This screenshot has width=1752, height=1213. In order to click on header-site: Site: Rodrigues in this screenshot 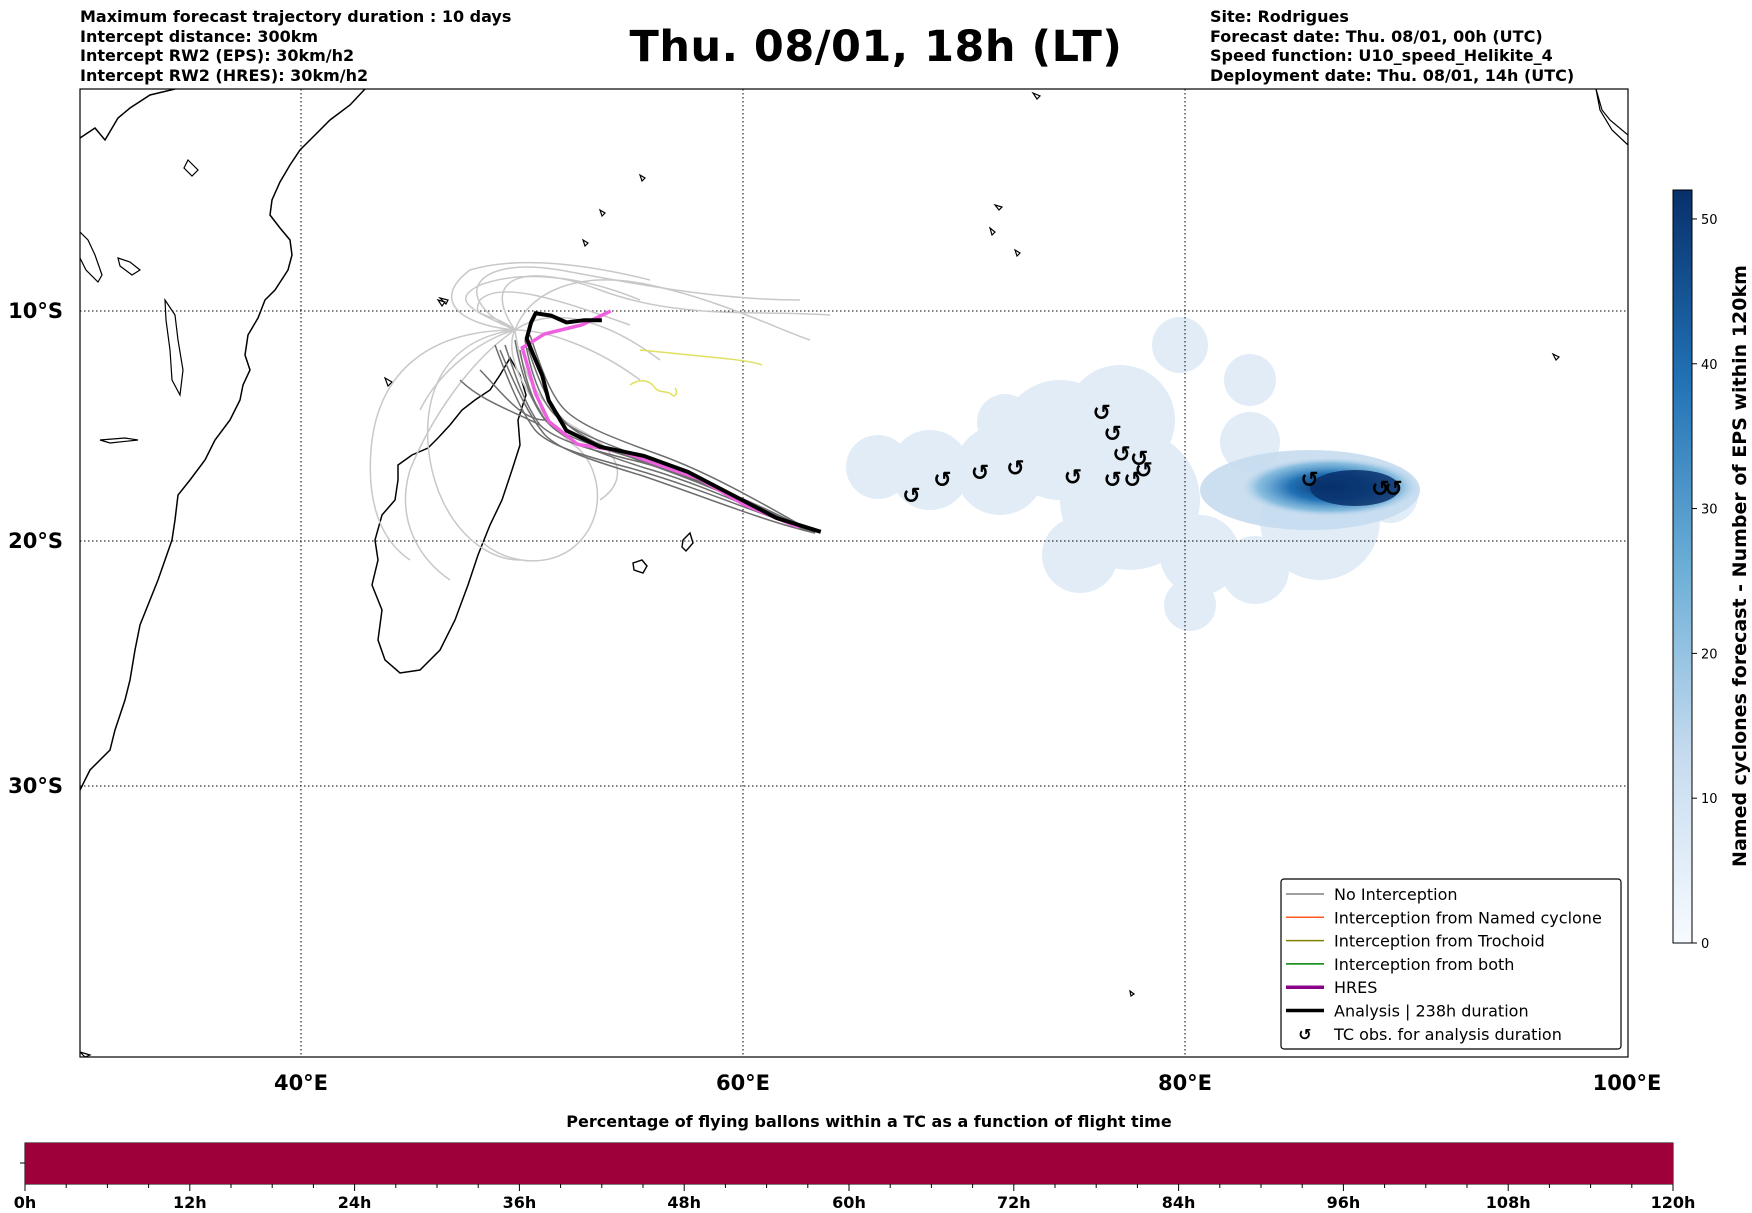, I will do `click(1279, 16)`.